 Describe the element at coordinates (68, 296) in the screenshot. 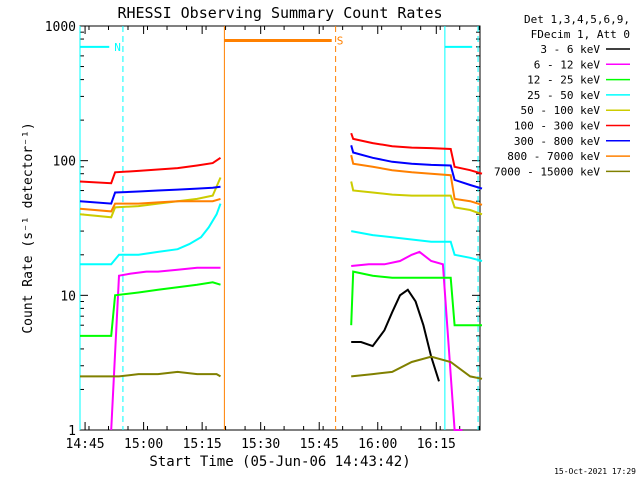

I see `y-tick-label: 10` at that location.